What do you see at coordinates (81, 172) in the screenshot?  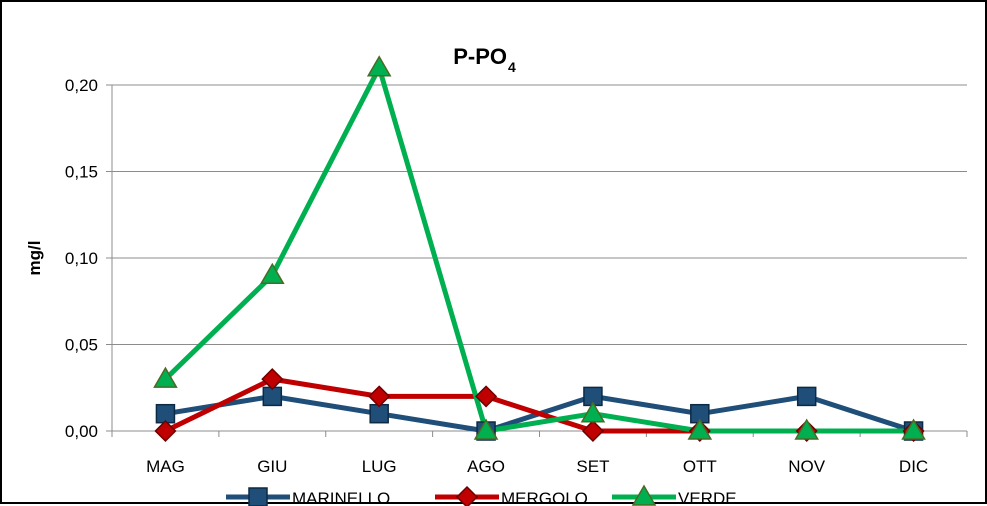 I see `y-tick-label: 0,15` at bounding box center [81, 172].